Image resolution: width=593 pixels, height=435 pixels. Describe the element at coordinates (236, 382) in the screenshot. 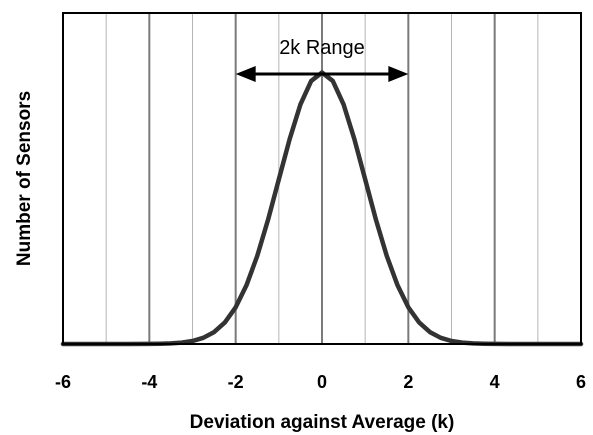

I see `x-tick-label: -2` at that location.